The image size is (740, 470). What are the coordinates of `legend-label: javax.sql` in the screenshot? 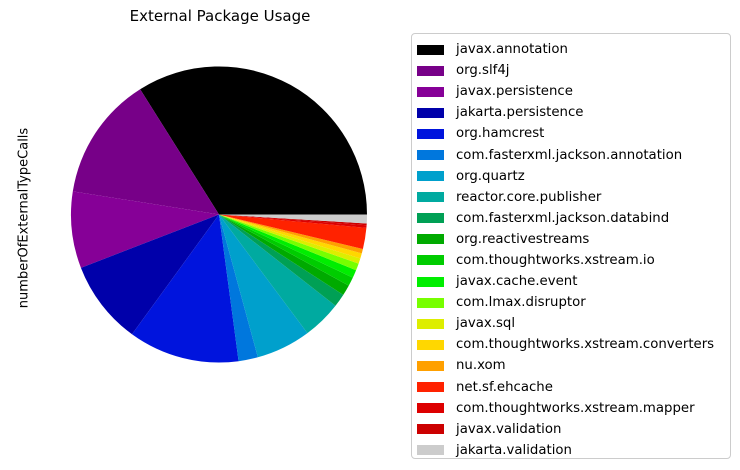 It's located at (486, 324).